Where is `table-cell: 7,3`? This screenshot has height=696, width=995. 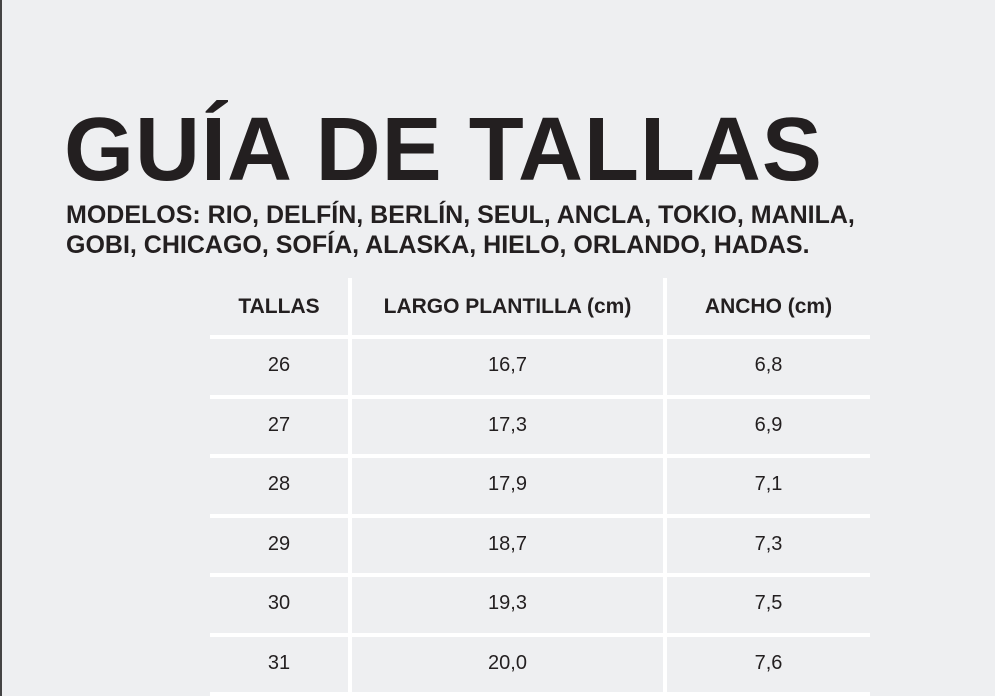
table-cell: 7,3 is located at coordinates (768, 543).